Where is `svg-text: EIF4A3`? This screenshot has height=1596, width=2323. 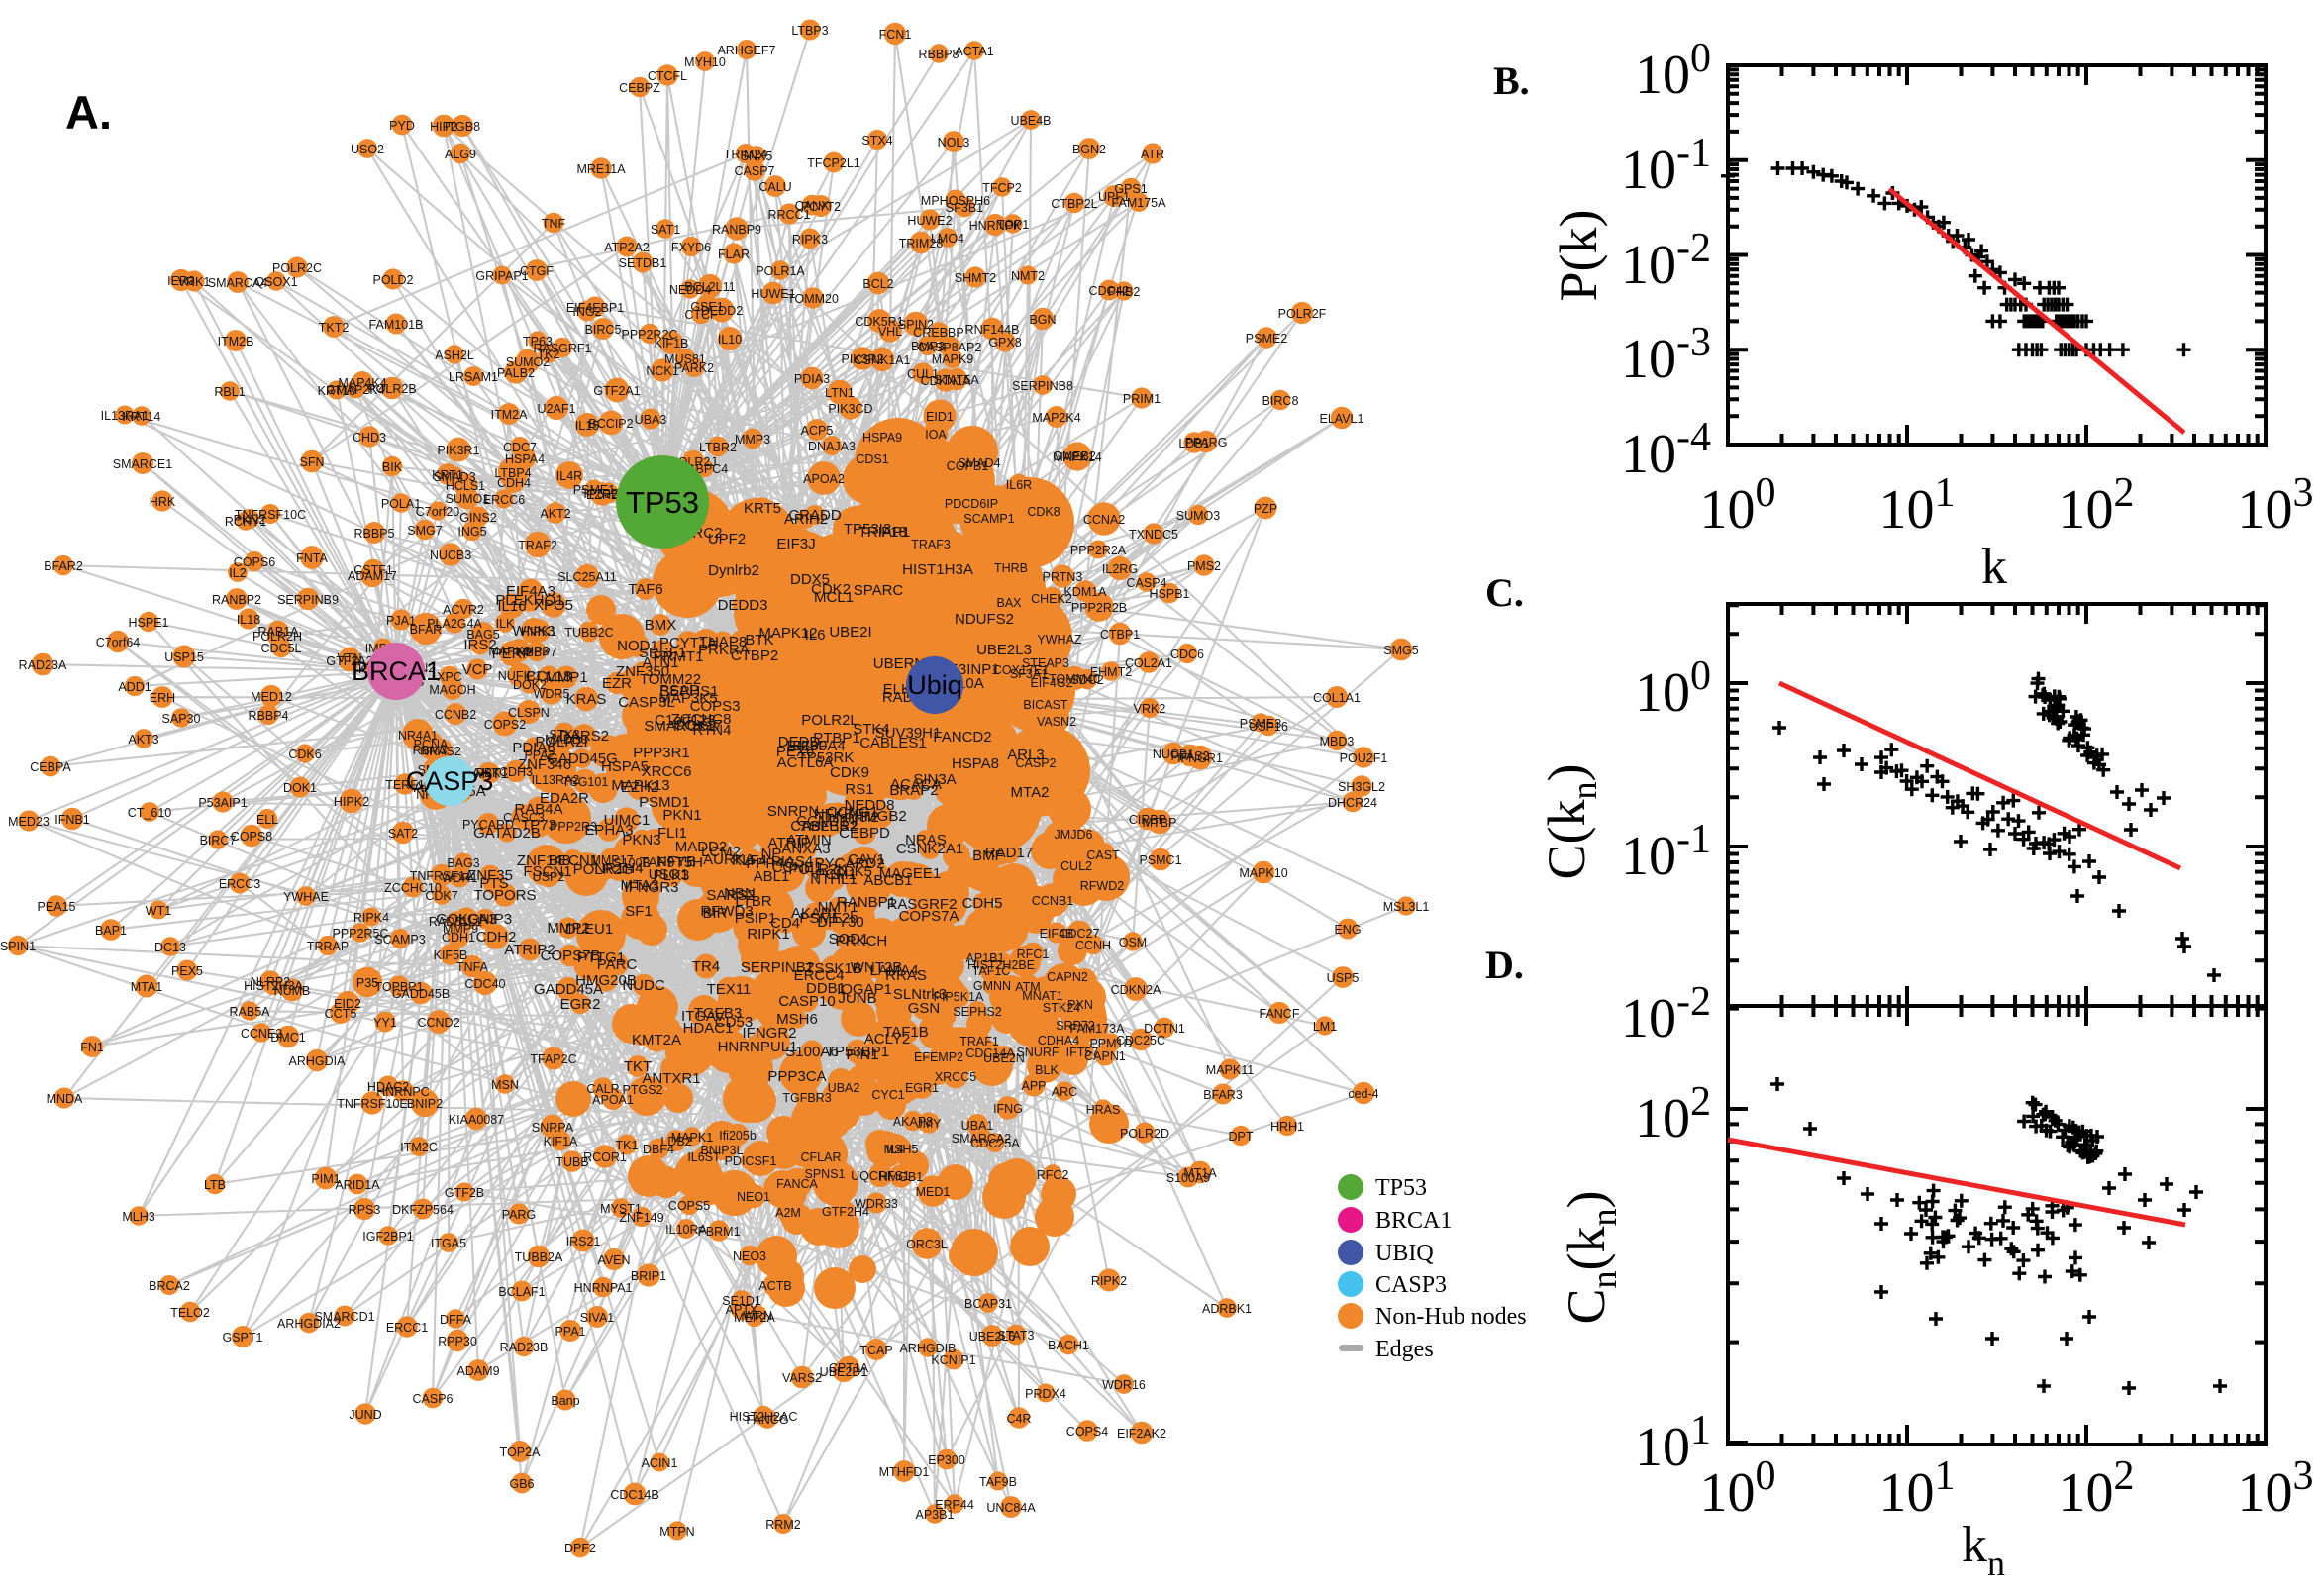 svg-text: EIF4A3 is located at coordinates (531, 591).